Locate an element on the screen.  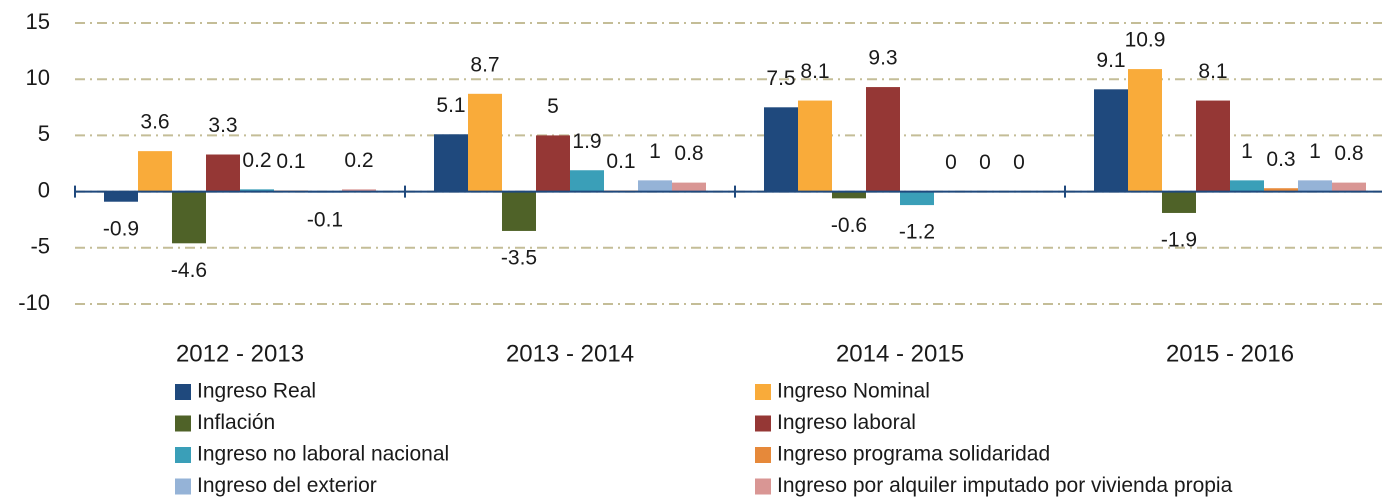
value-label: -0.9 is located at coordinates (121, 228).